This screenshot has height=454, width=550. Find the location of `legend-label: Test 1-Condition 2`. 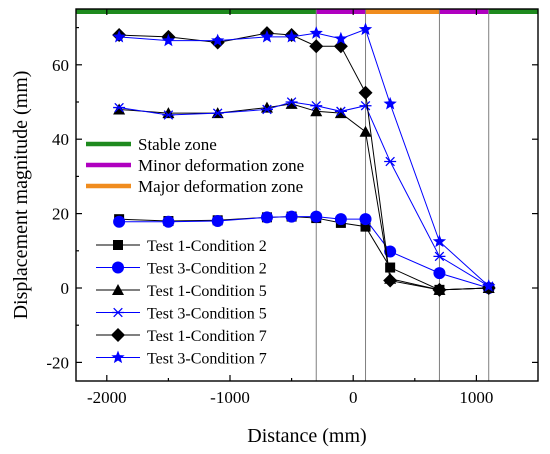

legend-label: Test 1-Condition 2 is located at coordinates (207, 246).